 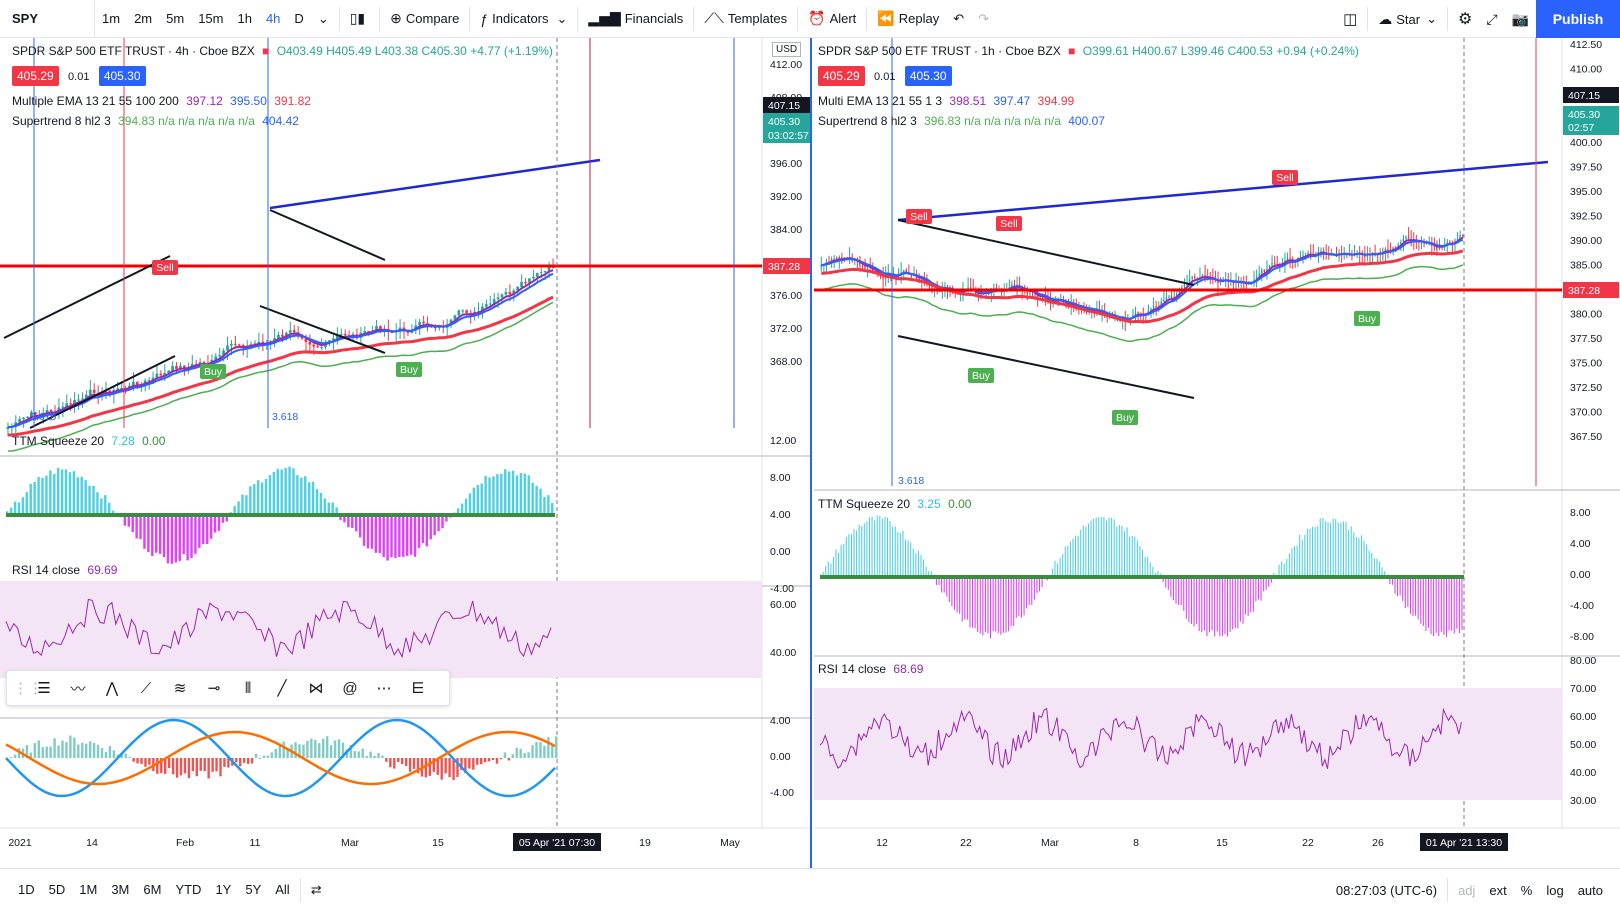 I want to click on compare-button: ⊕ Compare, so click(x=424, y=19).